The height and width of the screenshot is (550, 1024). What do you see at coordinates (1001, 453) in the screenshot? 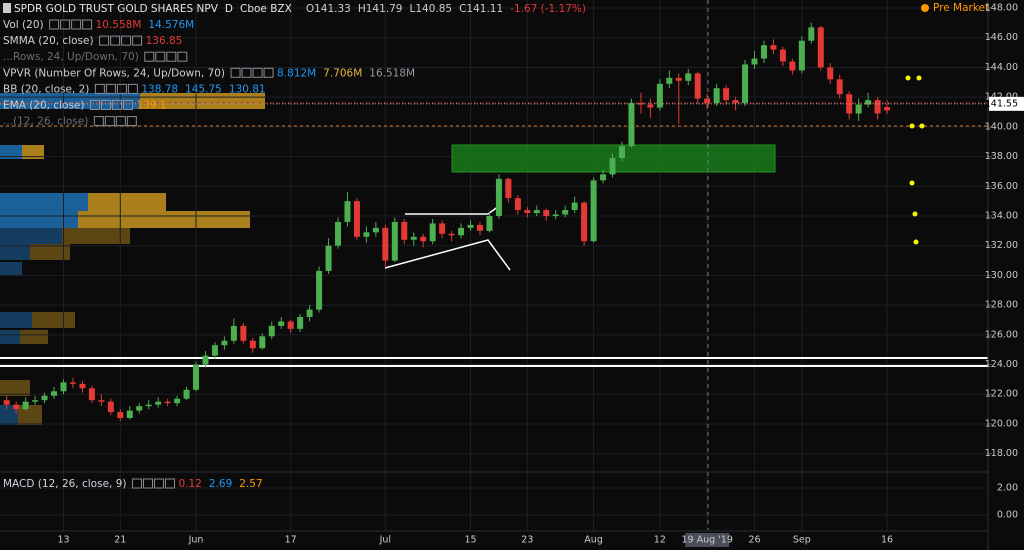
I see `y-tick-label: 118.00` at bounding box center [1001, 453].